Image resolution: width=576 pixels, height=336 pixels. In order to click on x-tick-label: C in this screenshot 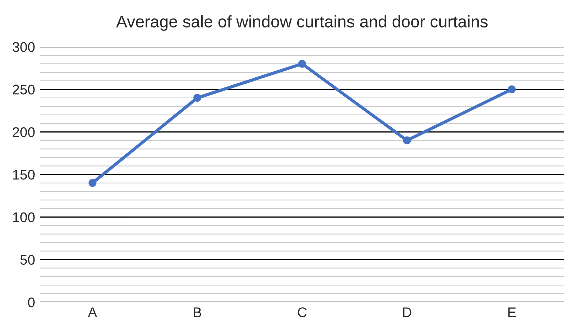, I will do `click(302, 313)`.